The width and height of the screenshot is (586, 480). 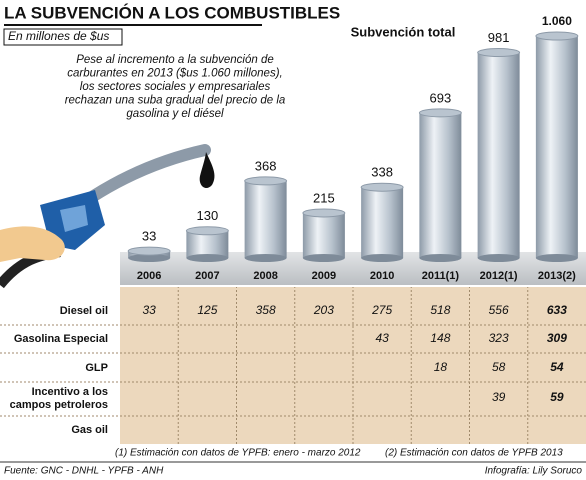 What do you see at coordinates (382, 172) in the screenshot?
I see `value-label: 338` at bounding box center [382, 172].